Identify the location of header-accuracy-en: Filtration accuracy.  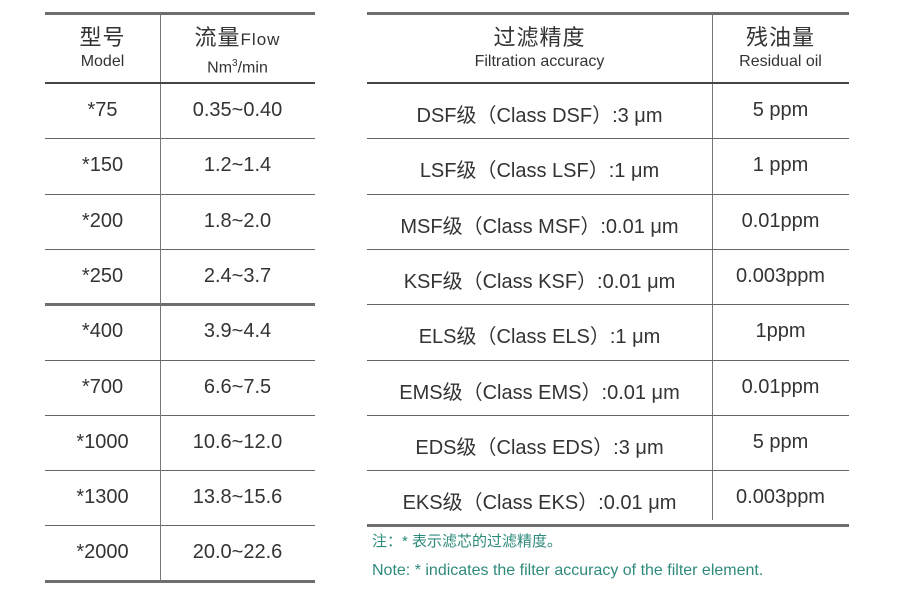
(539, 61).